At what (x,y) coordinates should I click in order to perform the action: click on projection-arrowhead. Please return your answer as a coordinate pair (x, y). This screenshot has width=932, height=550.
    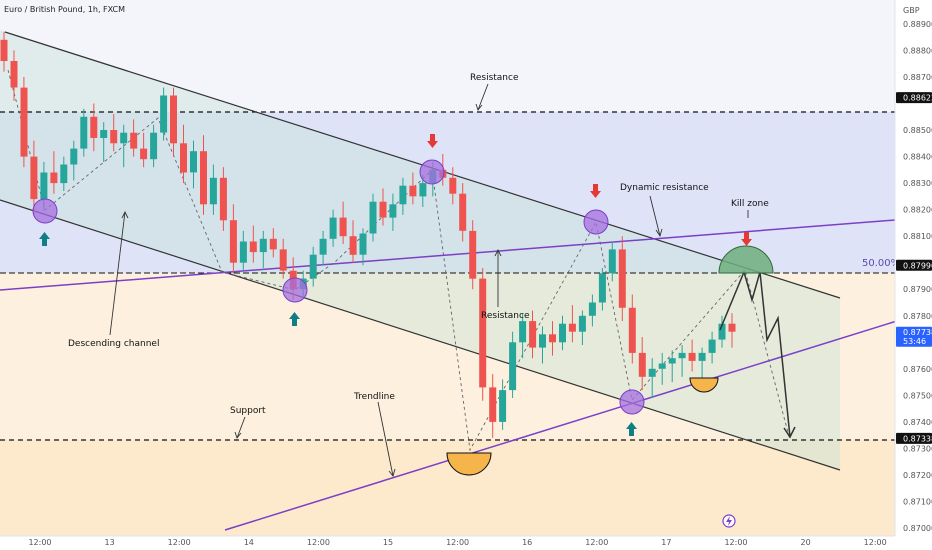
    Looking at the image, I should click on (789, 432).